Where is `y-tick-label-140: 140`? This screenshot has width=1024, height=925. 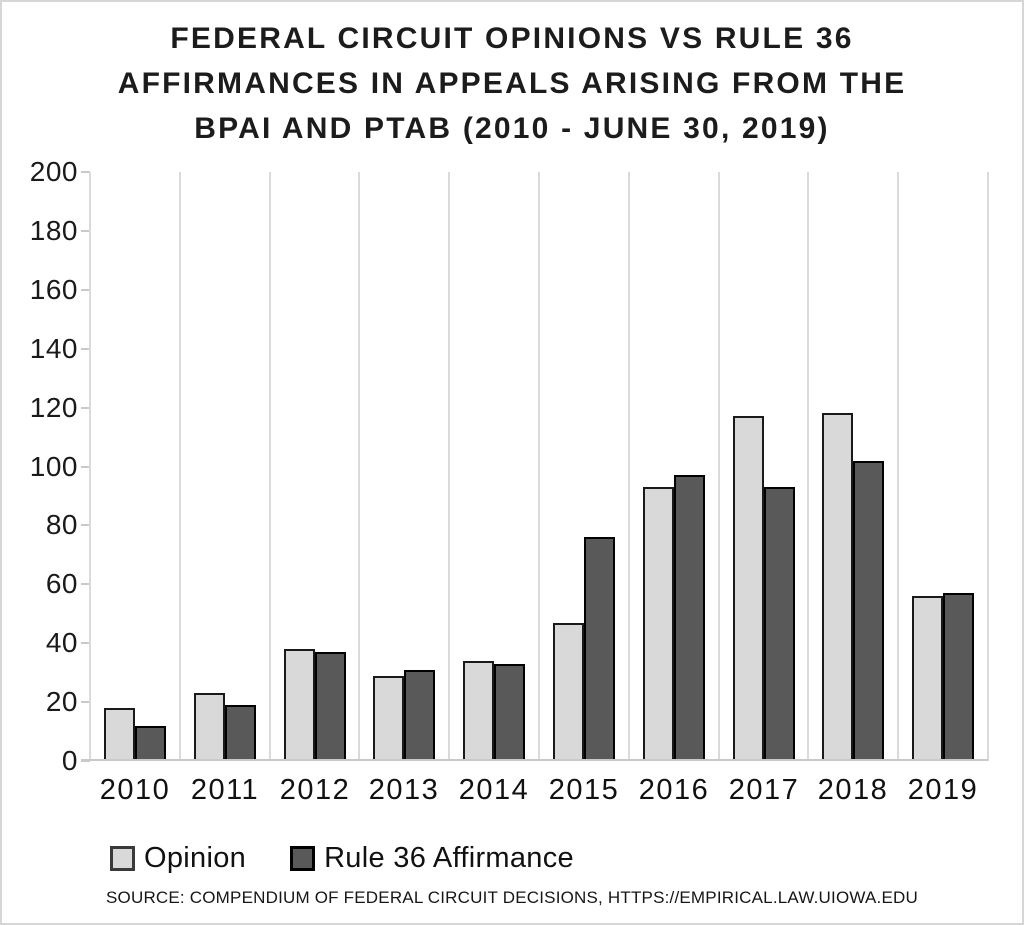
y-tick-label-140: 140 is located at coordinates (53, 348).